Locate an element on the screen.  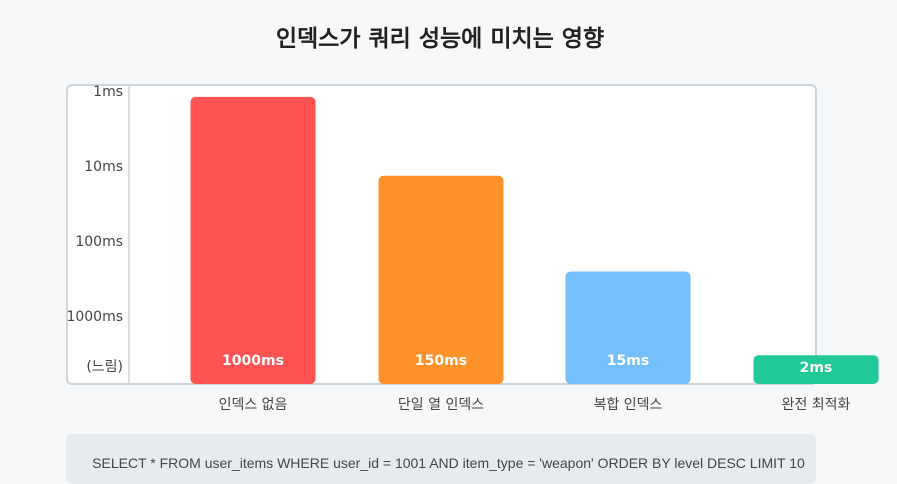
y-tick-label: 1000ms is located at coordinates (94, 317).